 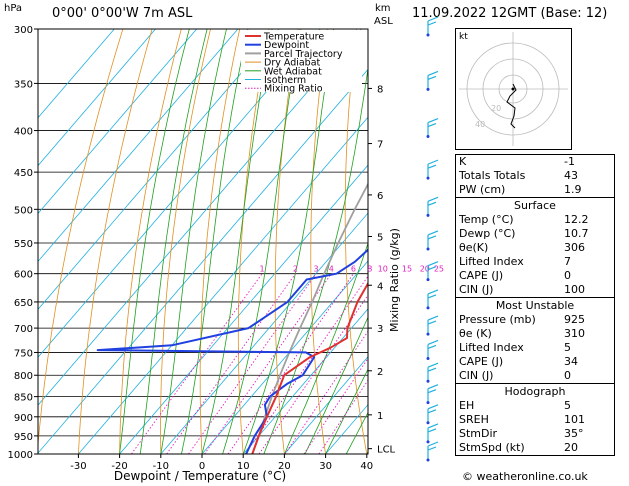 I want to click on km-tick-label: 8, so click(x=380, y=89).